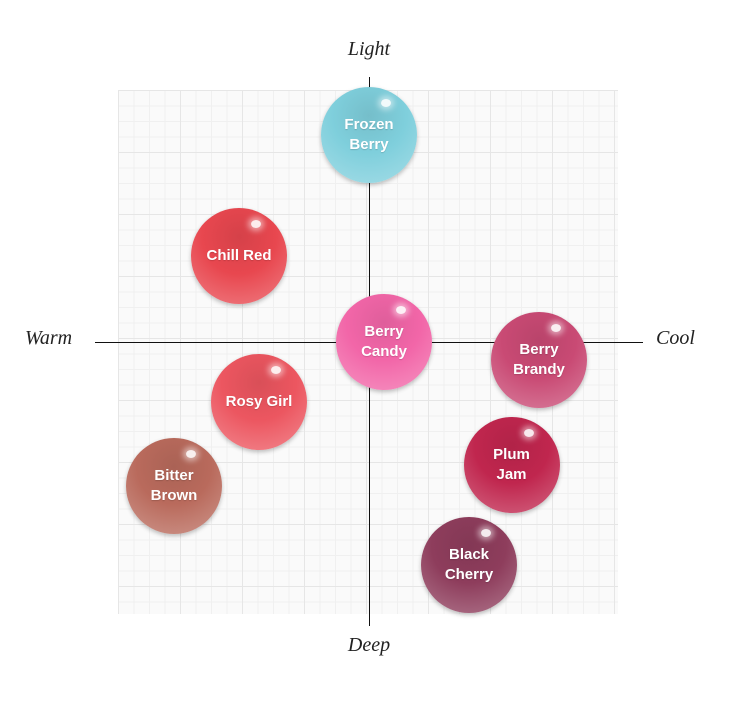 This screenshot has width=741, height=723. I want to click on shade-bubble-black-cherry: Black Cherry, so click(469, 564).